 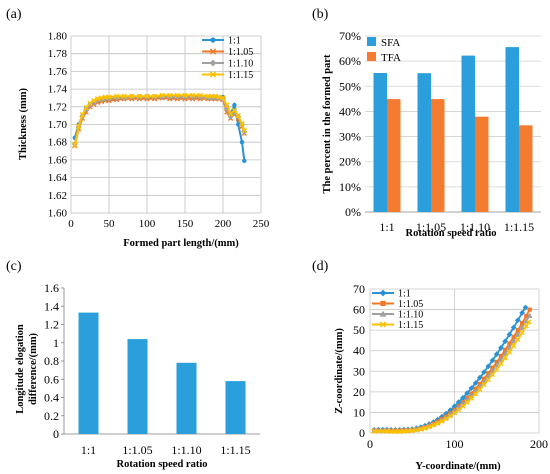 What do you see at coordinates (234, 41) in the screenshot?
I see `panel-a-legend-label-0: 1:1` at bounding box center [234, 41].